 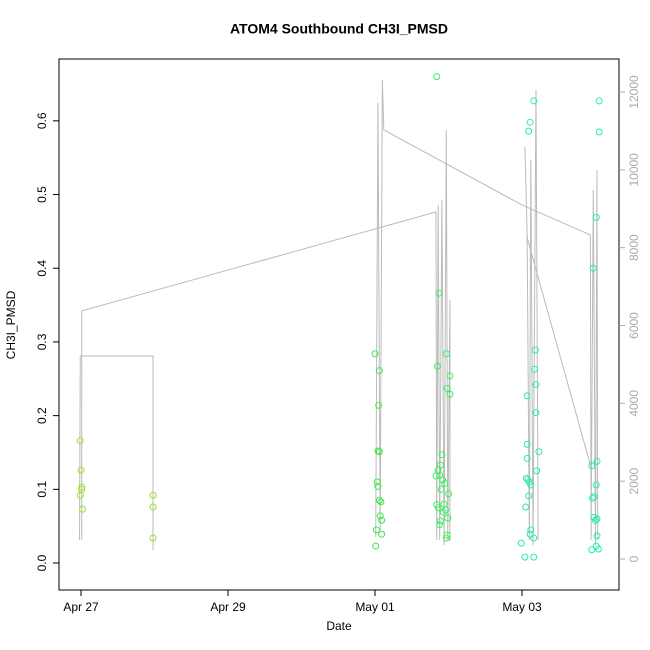 I want to click on x-tick-label: Apr 29, so click(x=228, y=607).